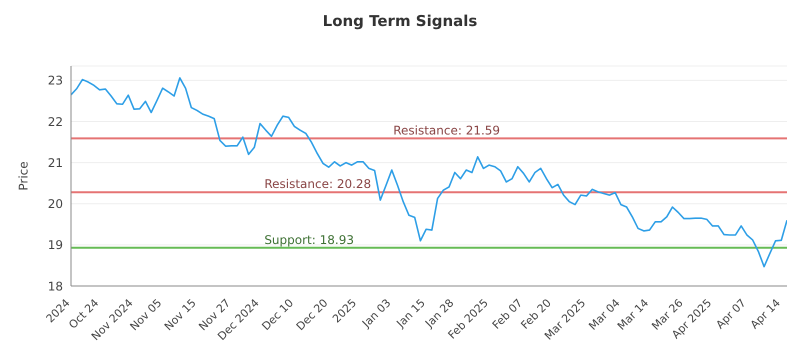 This screenshot has width=800, height=350. I want to click on y-tick-label: 22, so click(55, 121).